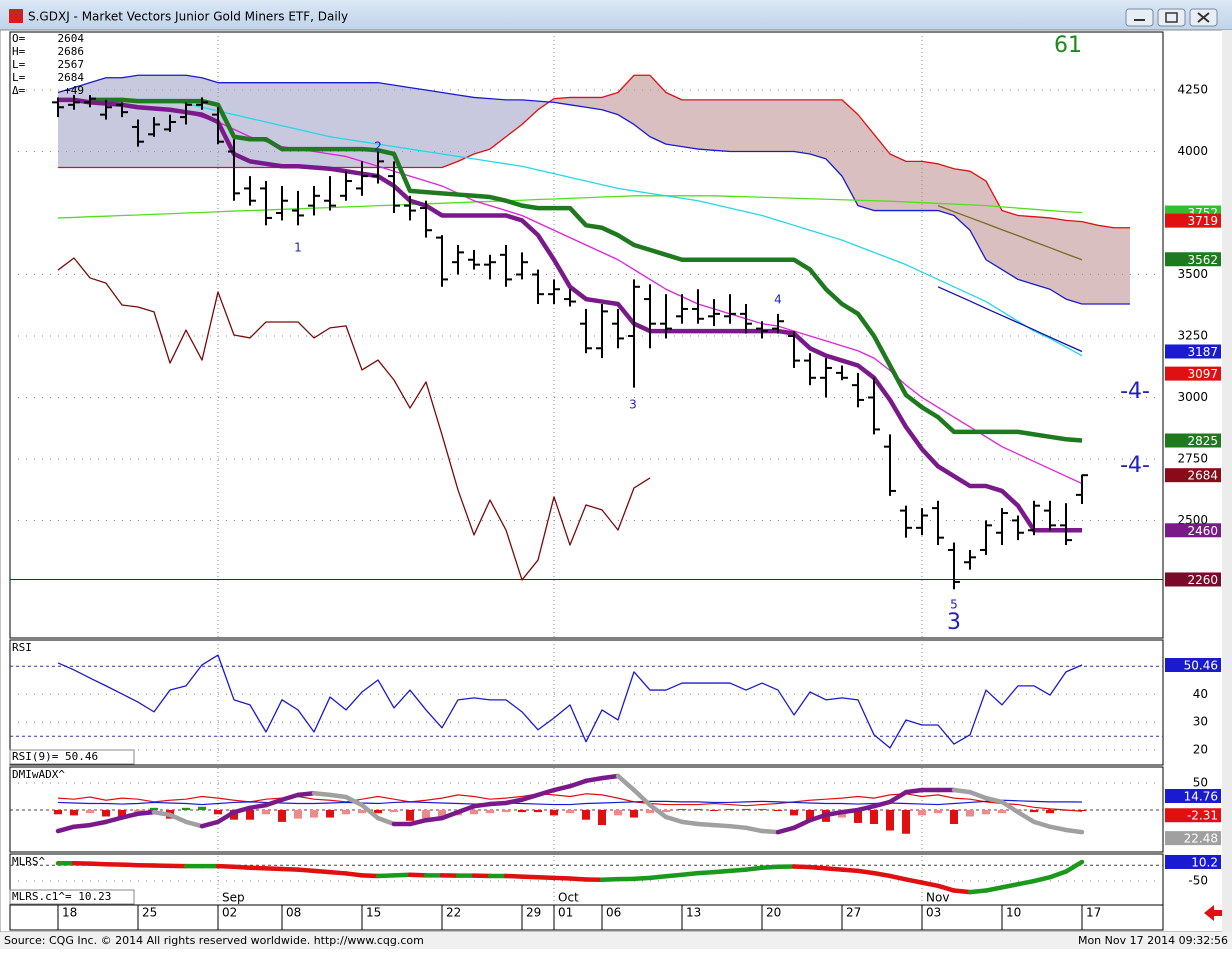  I want to click on y-tick-label: -50, so click(1198, 881).